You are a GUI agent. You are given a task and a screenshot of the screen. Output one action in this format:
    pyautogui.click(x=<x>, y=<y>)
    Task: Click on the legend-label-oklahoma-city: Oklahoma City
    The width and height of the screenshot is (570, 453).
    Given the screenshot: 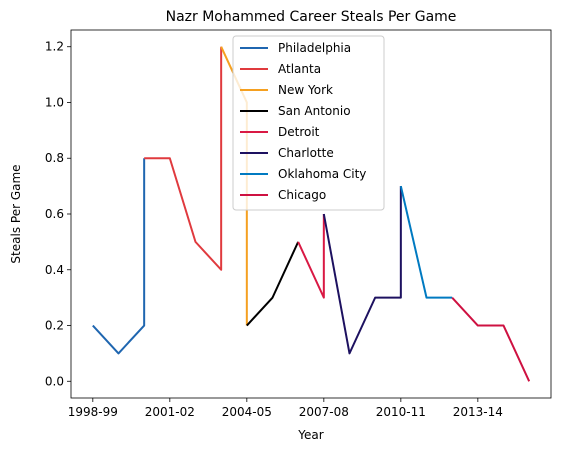 What is the action you would take?
    pyautogui.click(x=322, y=174)
    